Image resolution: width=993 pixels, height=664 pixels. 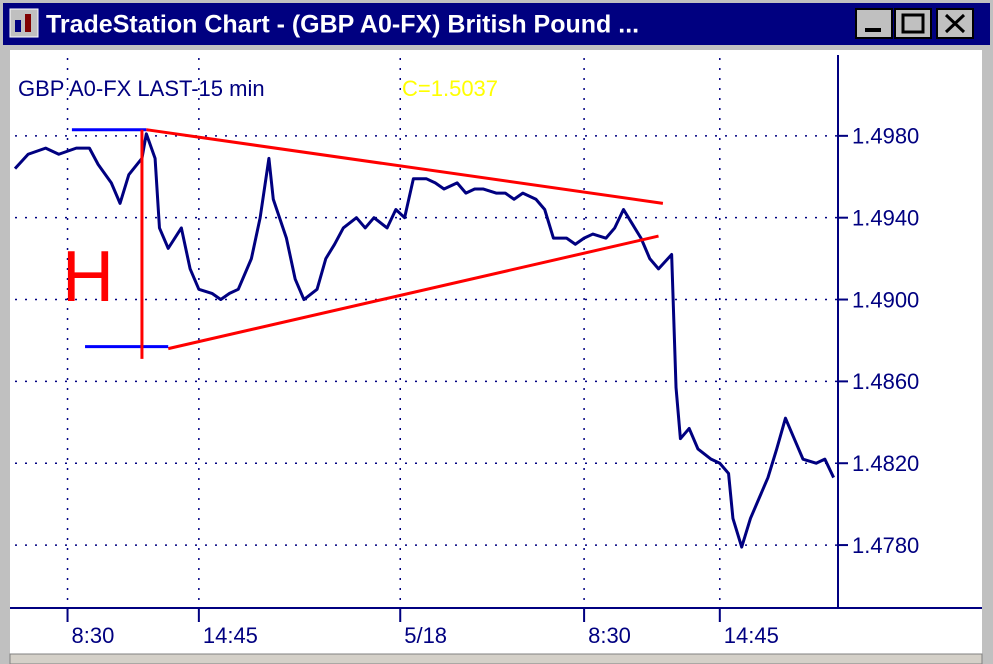 I want to click on maximize-glyph, so click(x=913, y=23).